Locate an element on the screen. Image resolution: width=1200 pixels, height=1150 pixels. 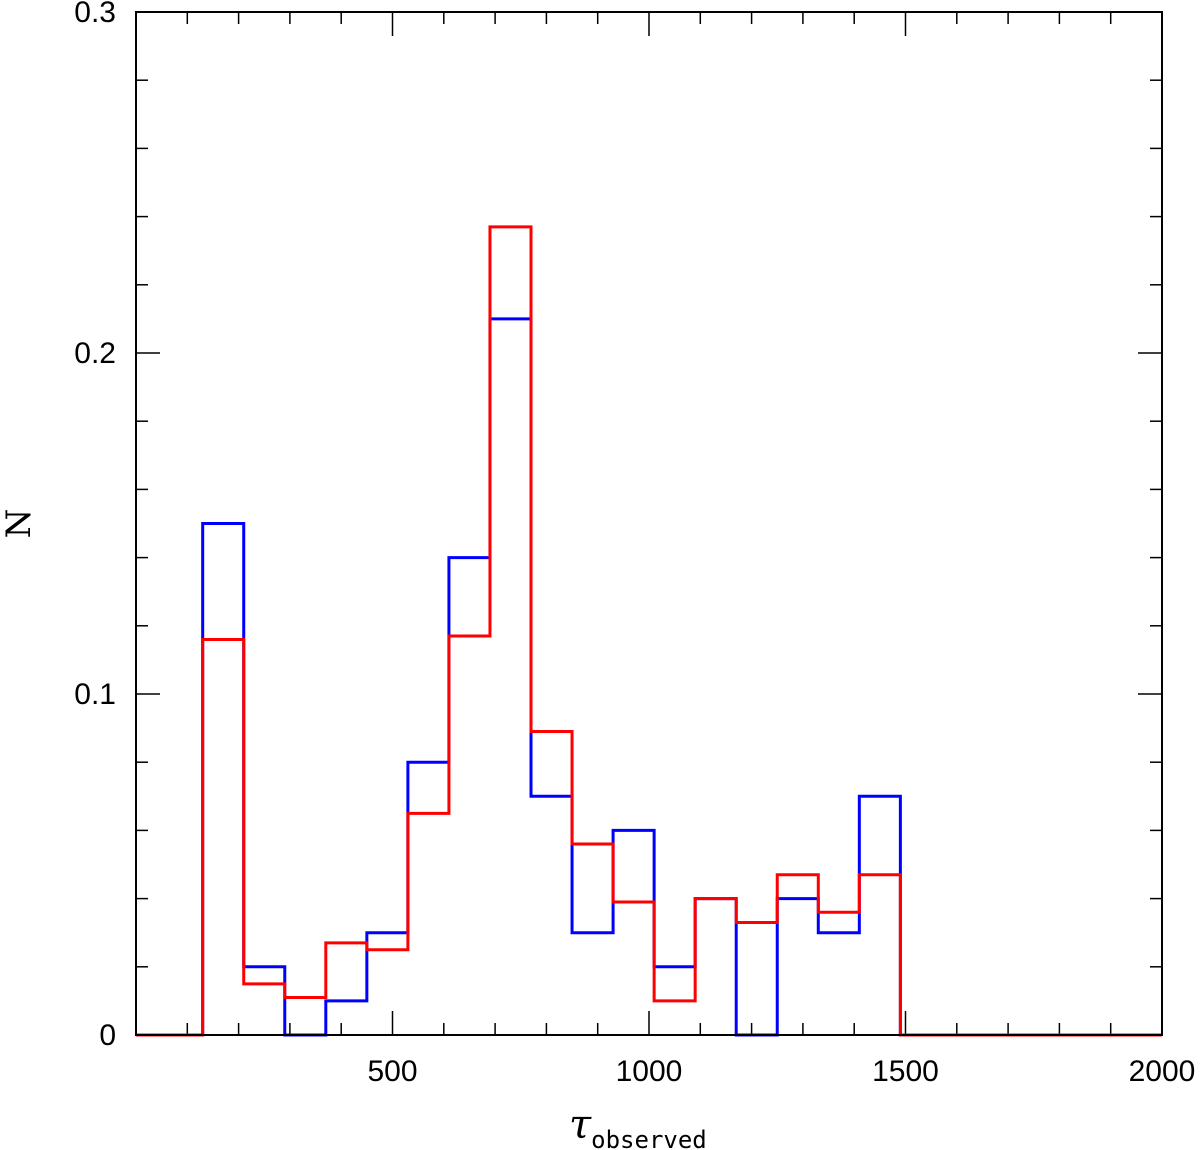
y-axis-label: N is located at coordinates (19, 524).